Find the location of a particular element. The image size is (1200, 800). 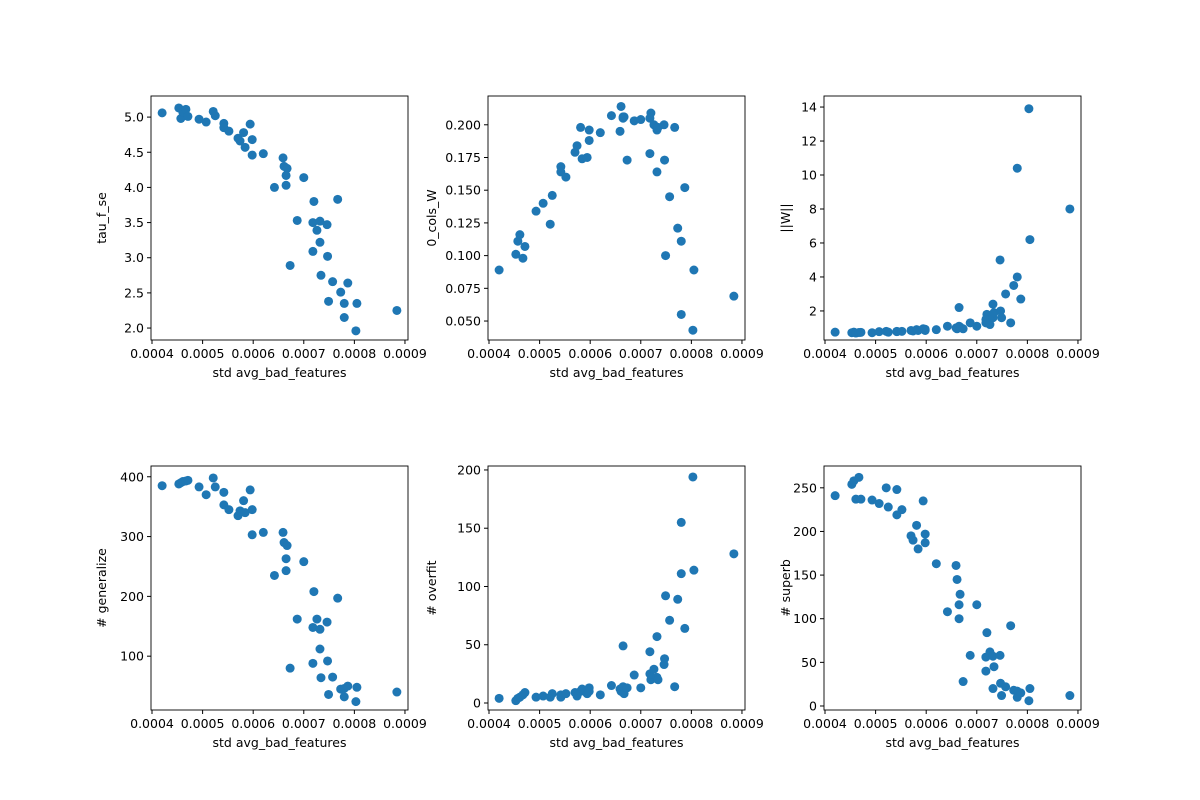

y-tick-label: 4 is located at coordinates (813, 276).